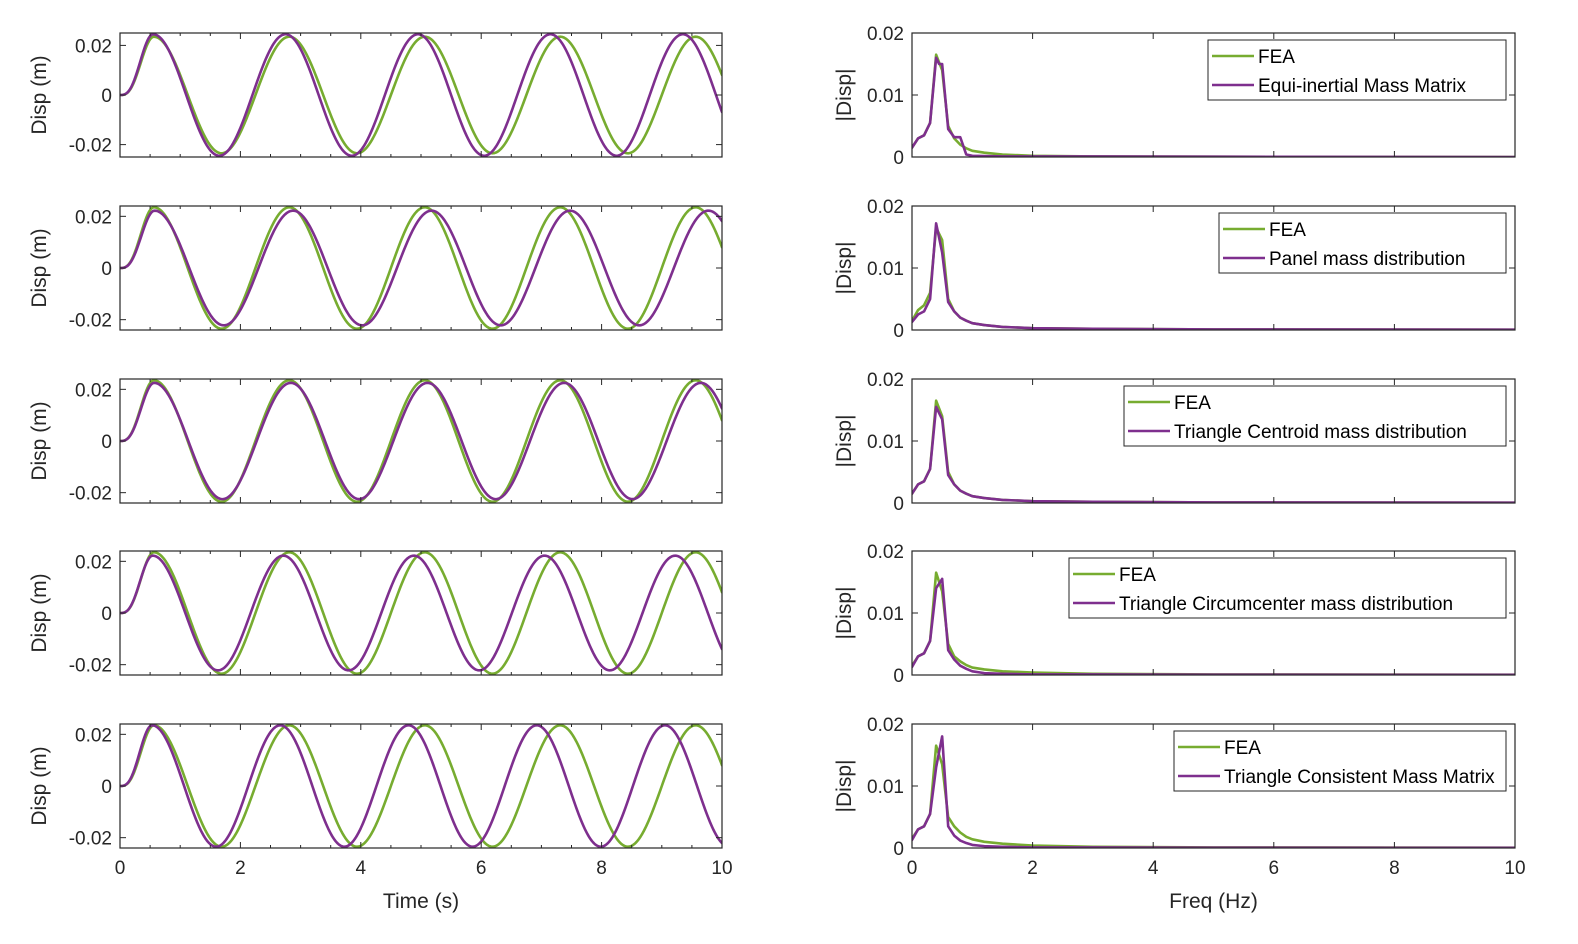 This screenshot has width=1578, height=944. I want to click on axes-time-1: -0.02 0 0.02 Disp (m), so click(375, 268).